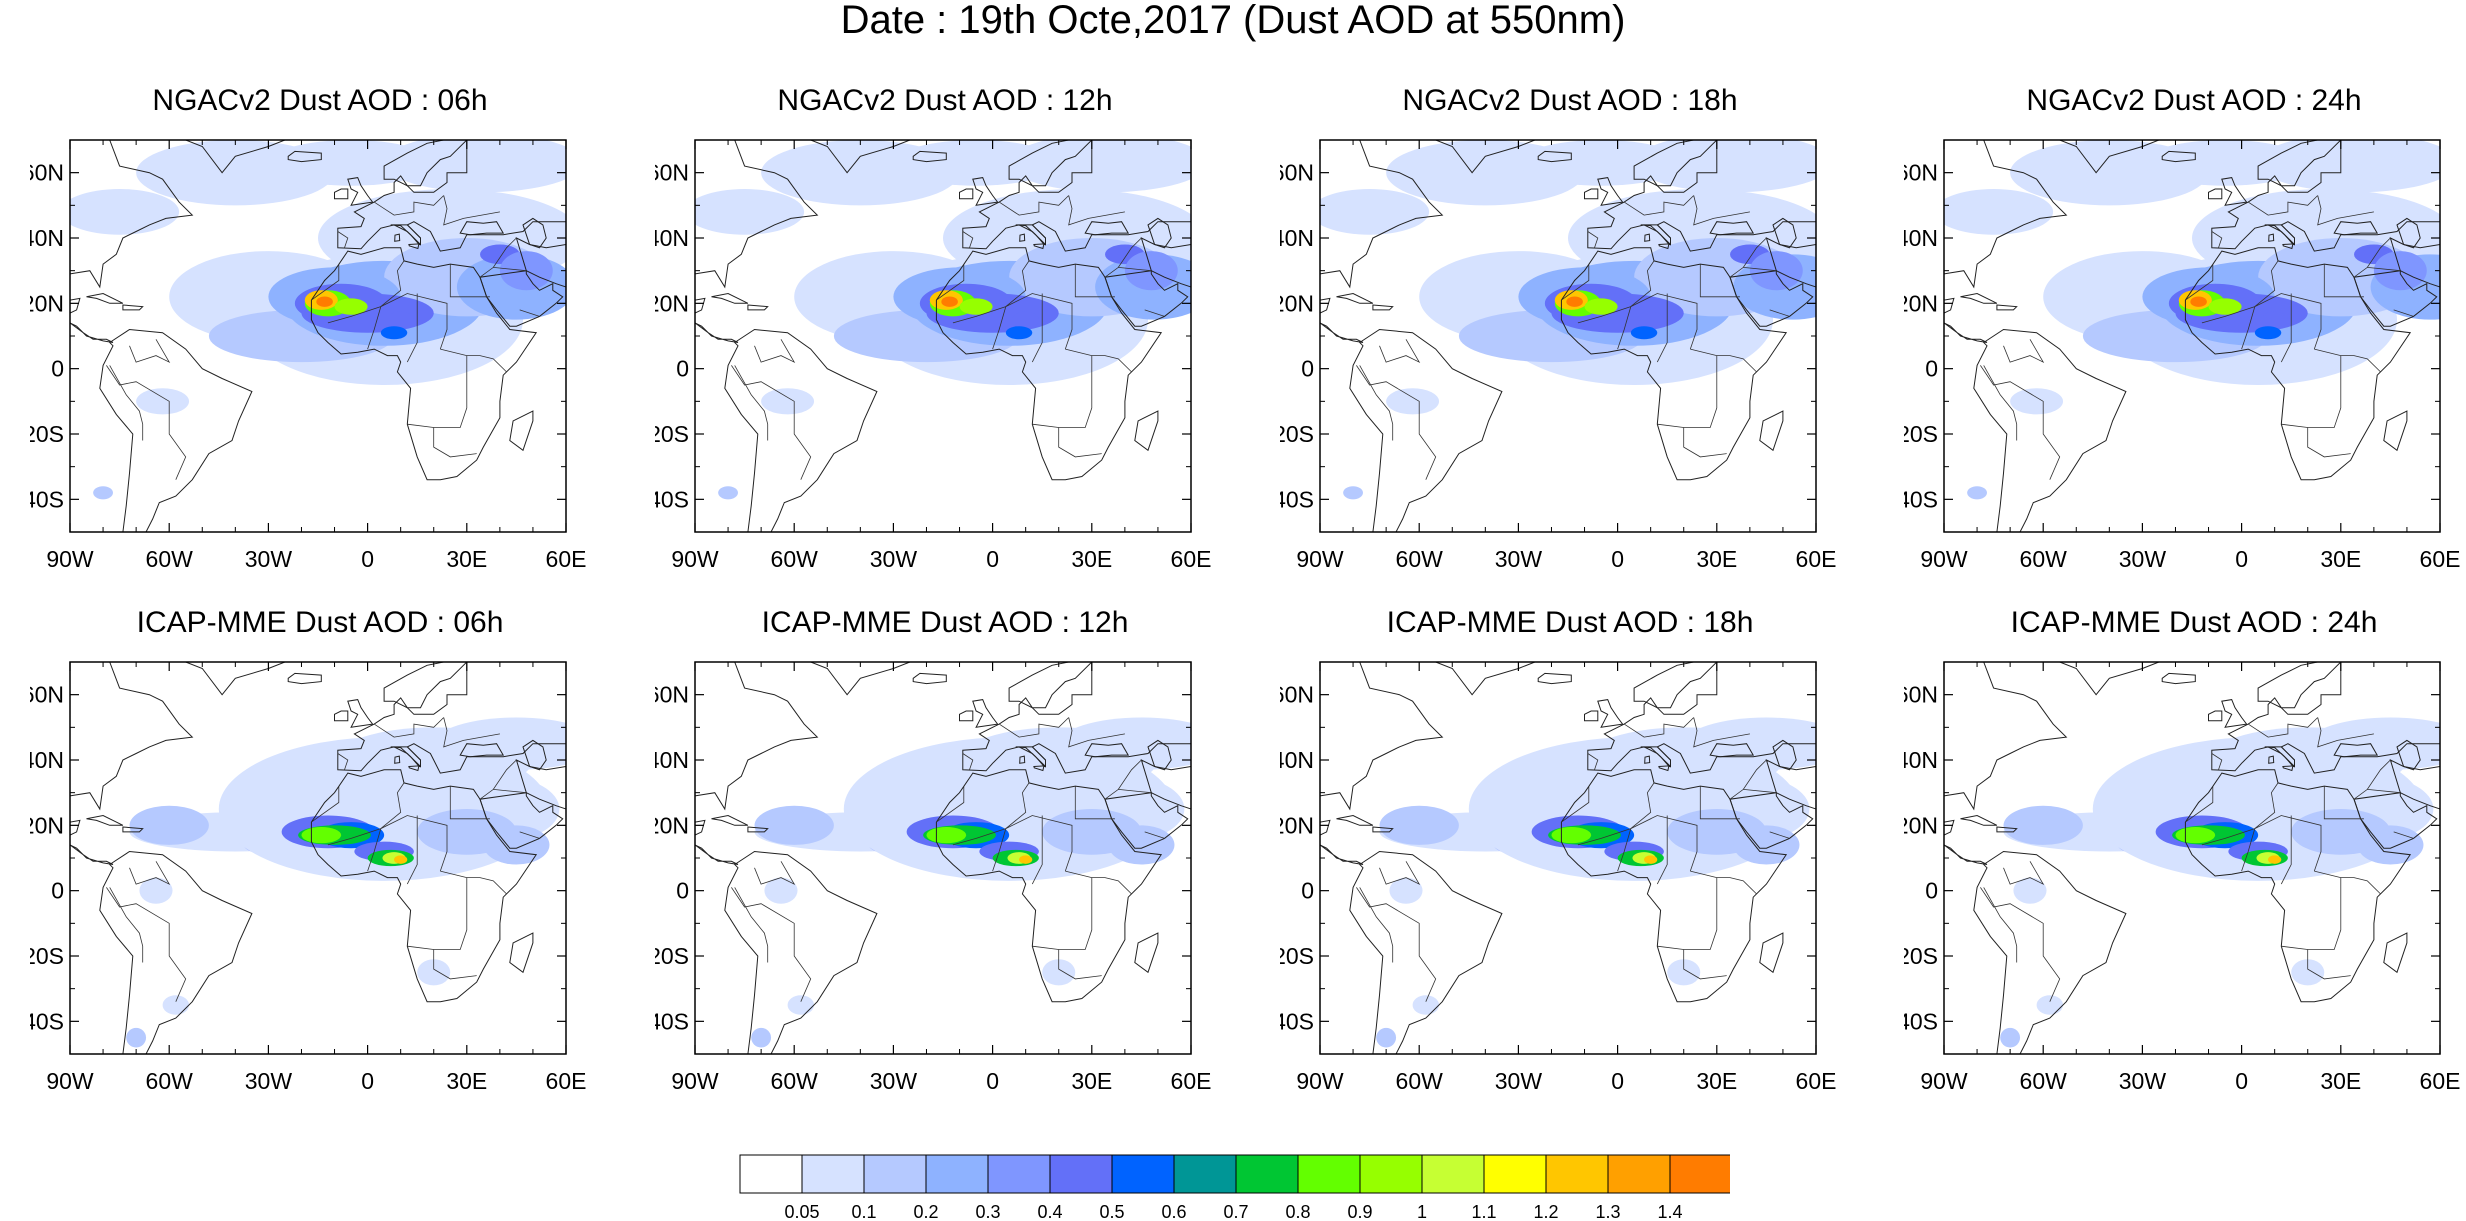 The height and width of the screenshot is (1221, 2466). Describe the element at coordinates (320, 100) in the screenshot. I see `panel-title: NGACv2 Dust AOD : 06h` at that location.